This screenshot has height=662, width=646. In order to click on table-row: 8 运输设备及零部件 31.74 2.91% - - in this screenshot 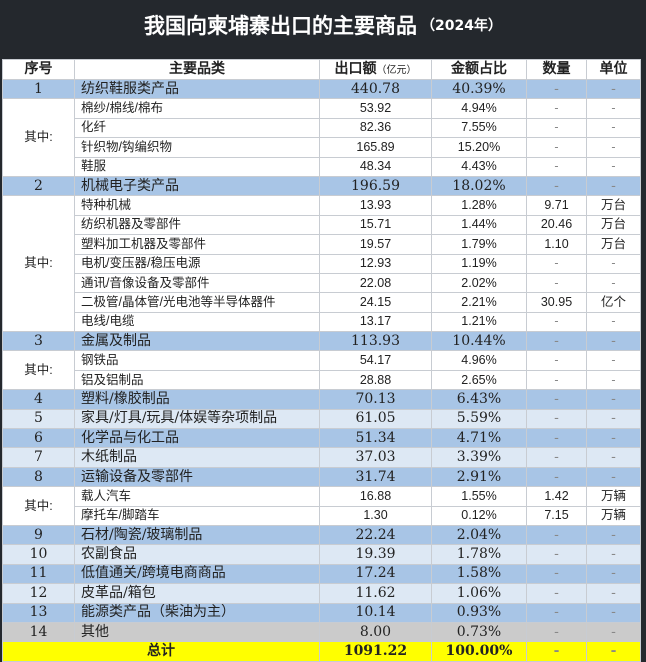, I will do `click(321, 477)`.